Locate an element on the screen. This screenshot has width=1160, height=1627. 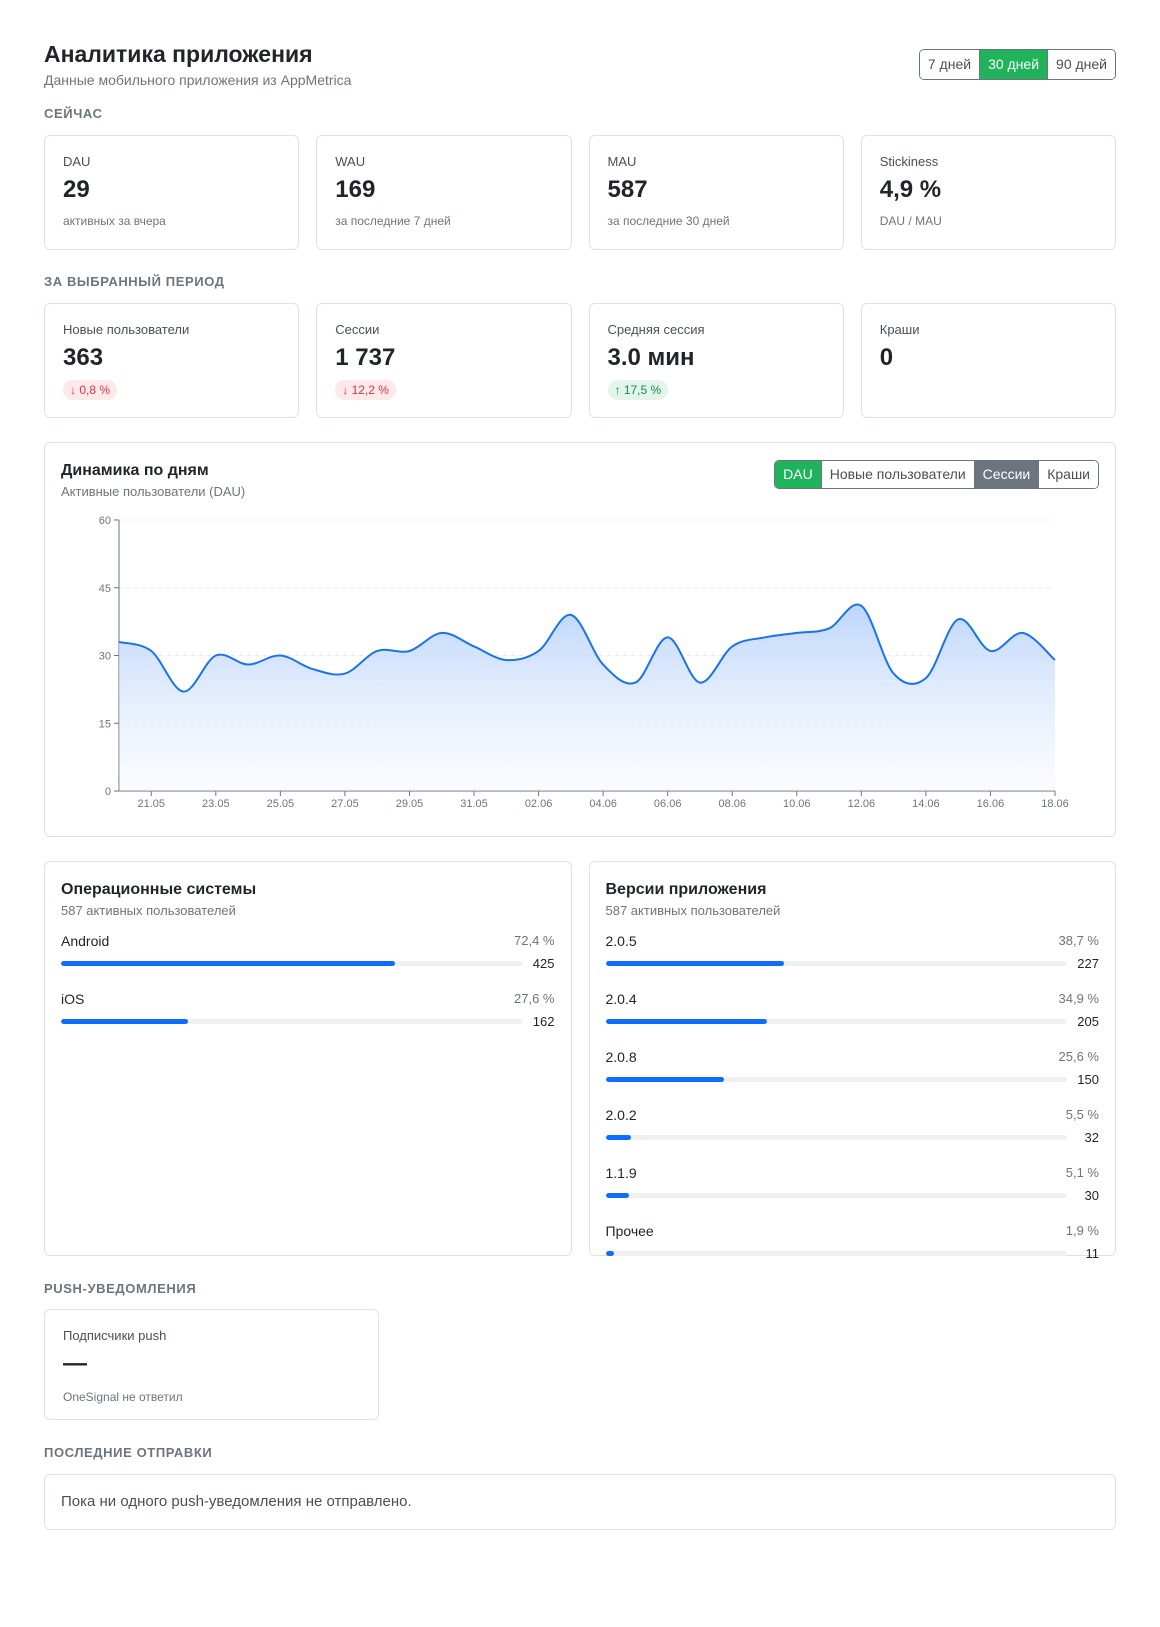
stat-value: 3.0 мин is located at coordinates (651, 357).